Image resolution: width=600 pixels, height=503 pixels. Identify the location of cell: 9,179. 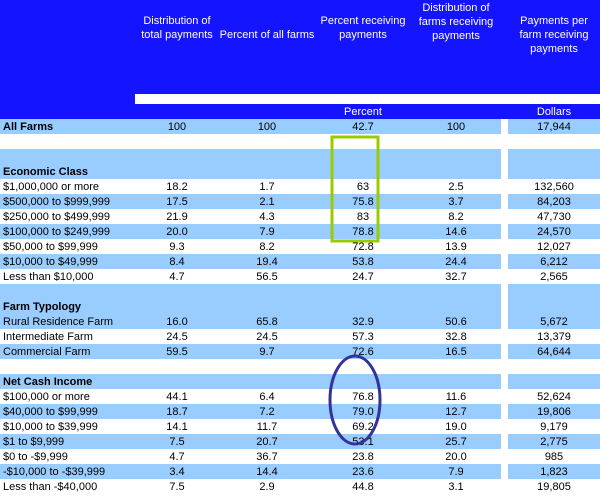
(554, 426).